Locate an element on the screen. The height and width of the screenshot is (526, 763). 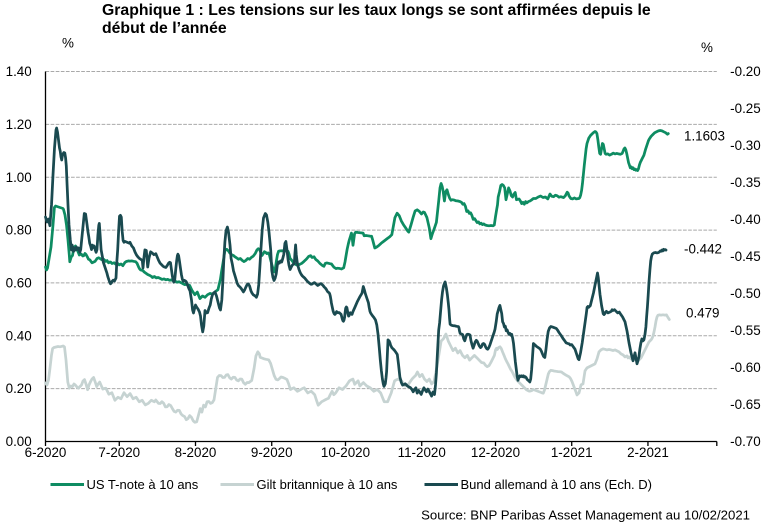
svg-text: US T-note à 10 ans is located at coordinates (143, 484).